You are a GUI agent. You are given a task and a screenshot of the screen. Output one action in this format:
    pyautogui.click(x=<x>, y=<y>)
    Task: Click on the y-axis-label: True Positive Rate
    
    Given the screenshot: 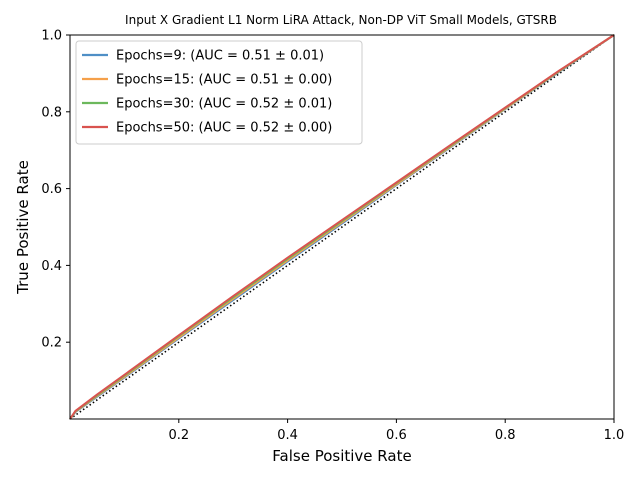 What is the action you would take?
    pyautogui.click(x=23, y=227)
    